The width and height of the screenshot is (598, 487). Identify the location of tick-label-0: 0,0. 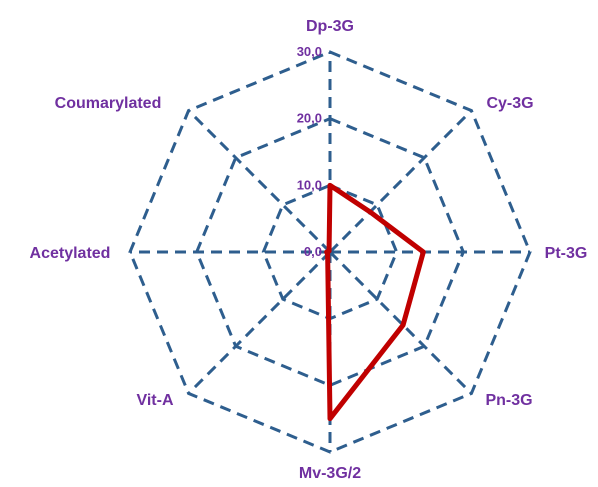
(313, 251).